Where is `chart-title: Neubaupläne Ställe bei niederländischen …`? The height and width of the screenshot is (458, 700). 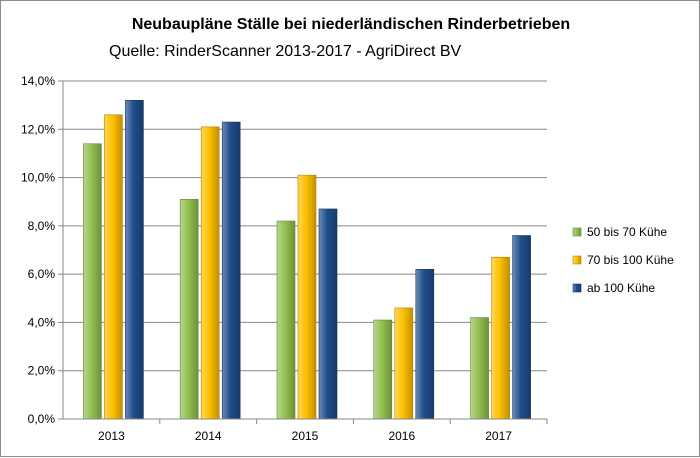
chart-title: Neubaupläne Ställe bei niederländischen … is located at coordinates (351, 24).